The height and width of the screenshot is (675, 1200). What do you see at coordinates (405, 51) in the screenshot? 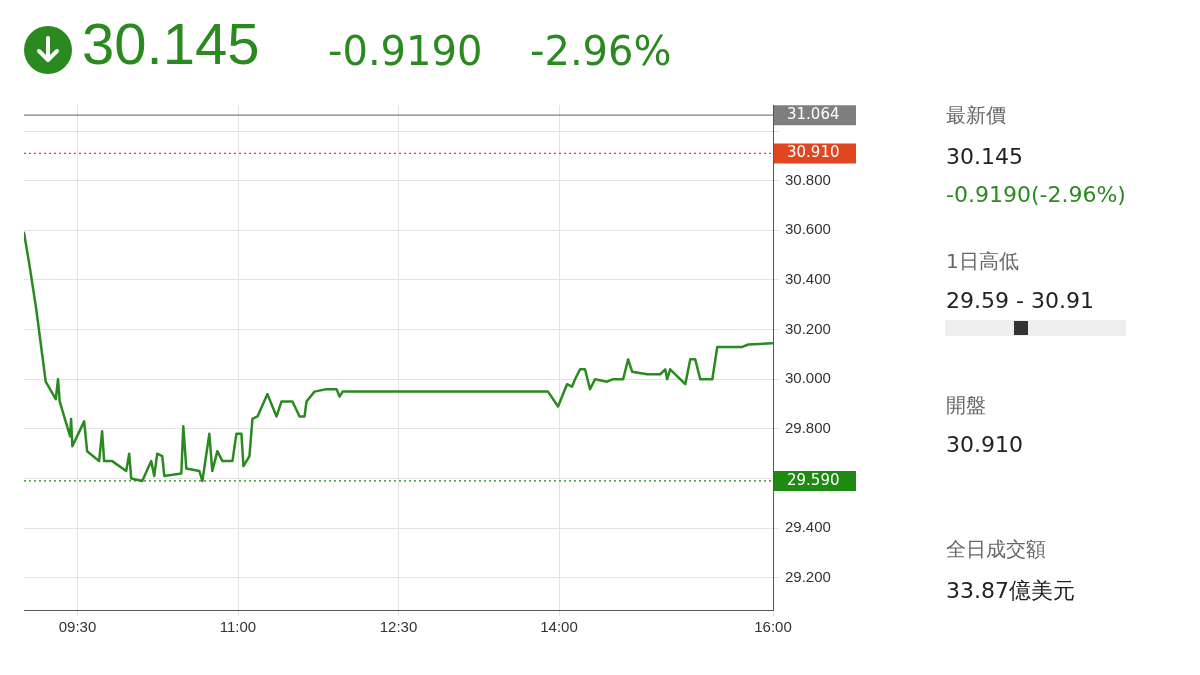
I see `text: -0.9190` at bounding box center [405, 51].